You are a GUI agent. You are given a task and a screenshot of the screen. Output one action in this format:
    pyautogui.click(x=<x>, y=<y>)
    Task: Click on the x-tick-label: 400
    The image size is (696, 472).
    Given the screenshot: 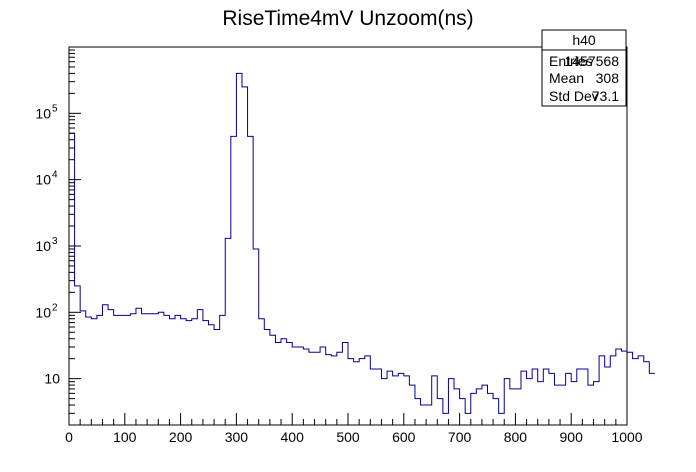 What is the action you would take?
    pyautogui.click(x=293, y=437)
    